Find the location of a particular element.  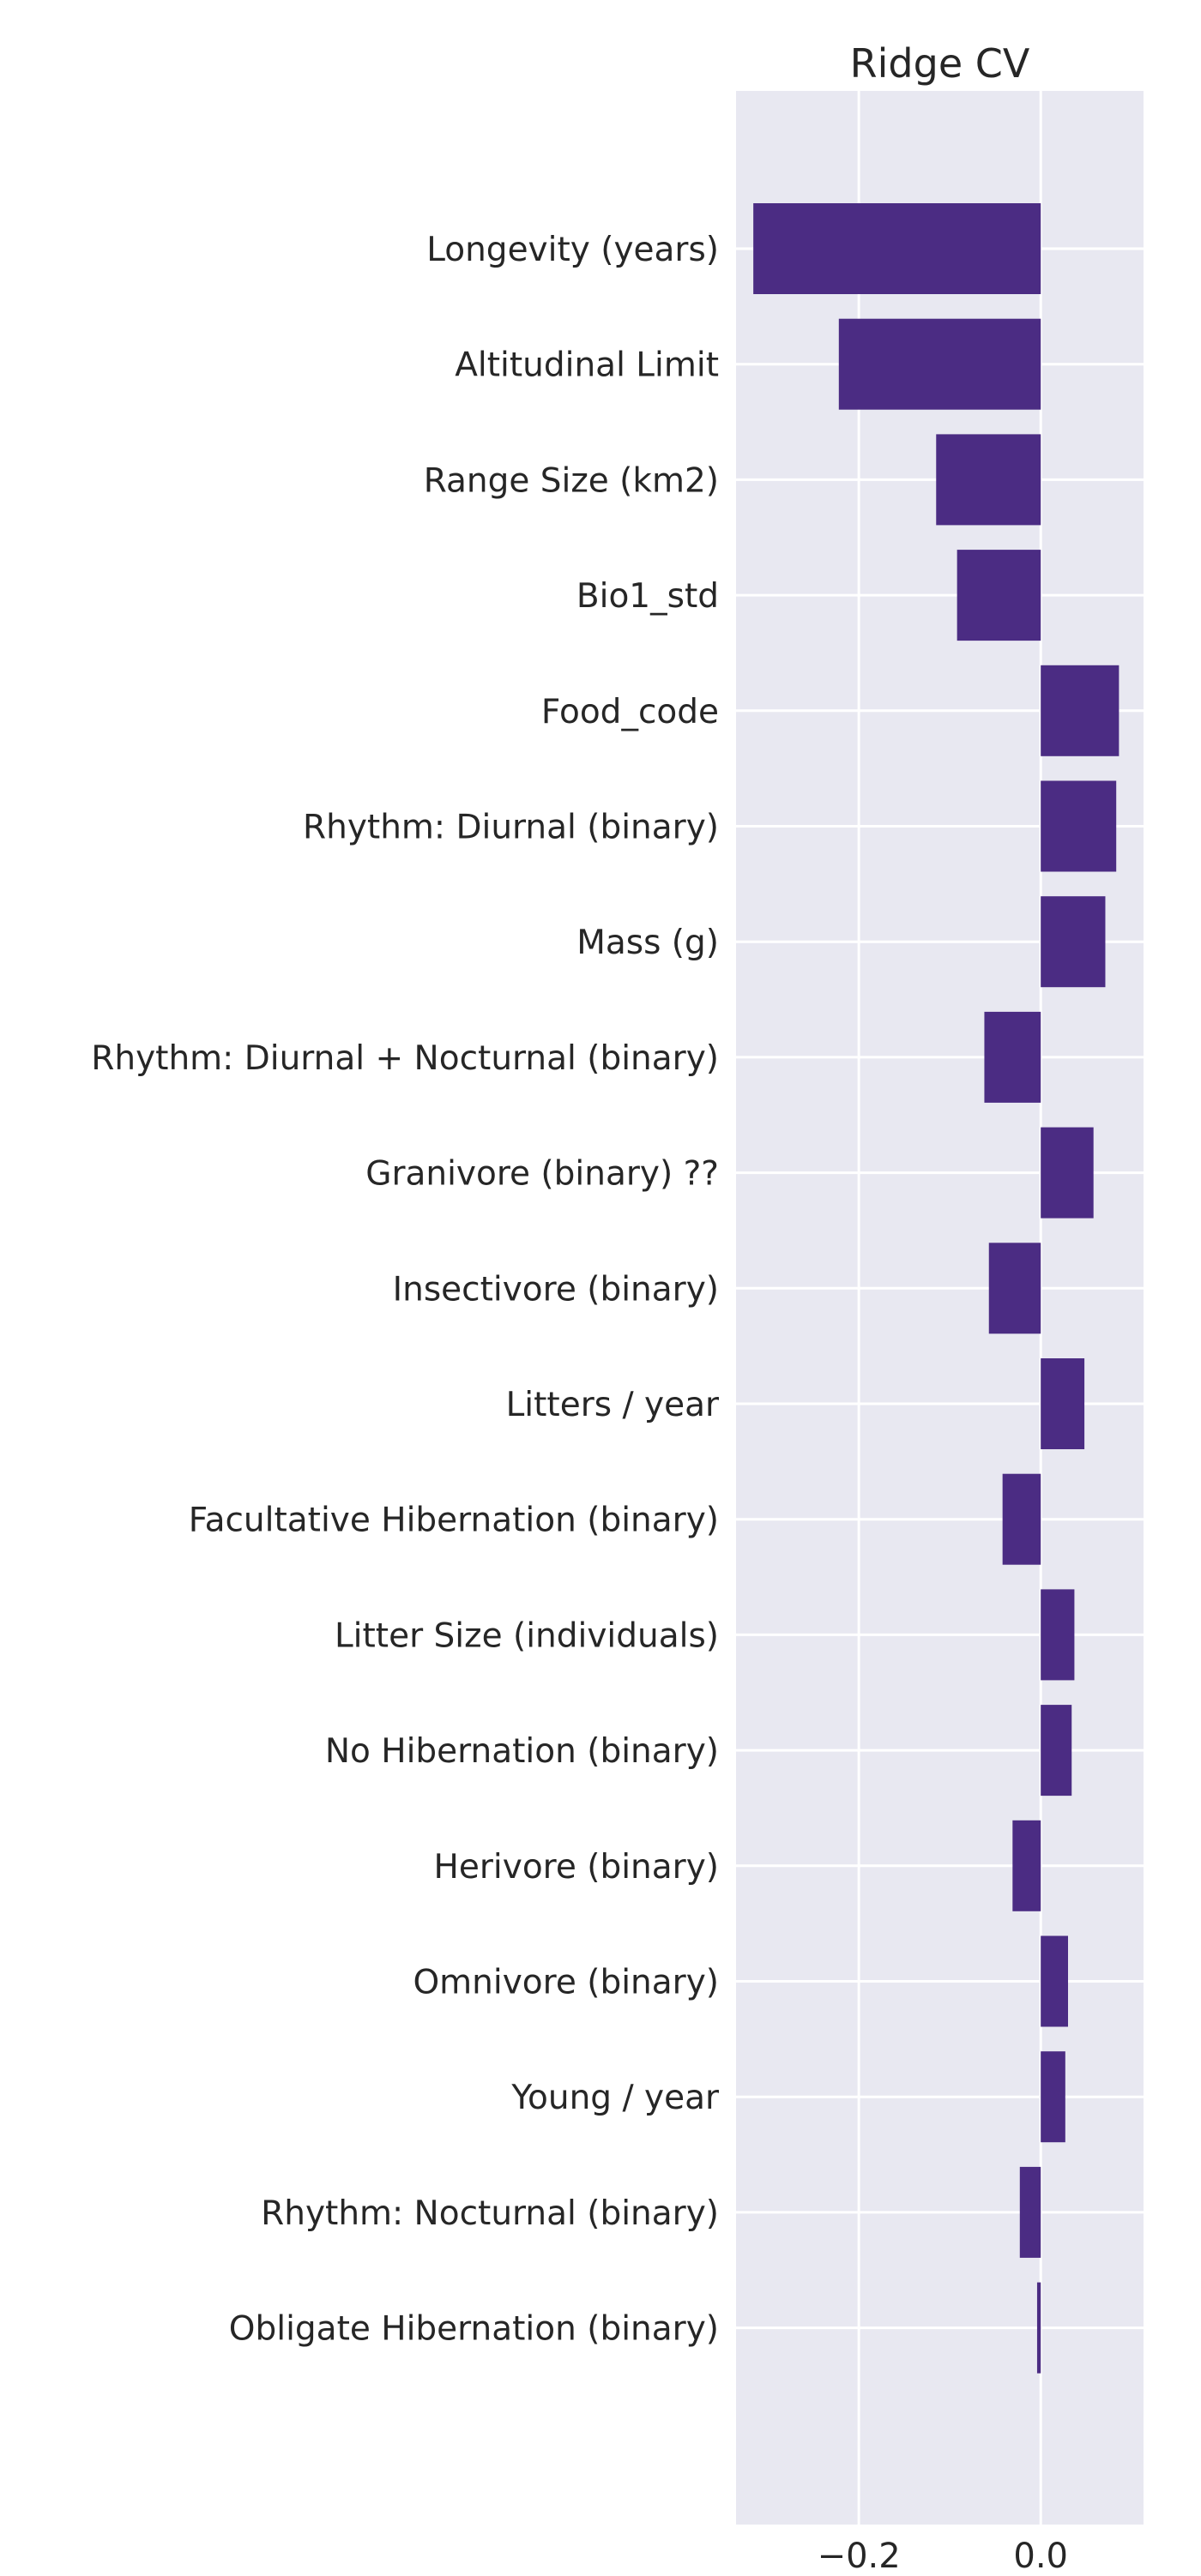

category-label: Herivore (binary) is located at coordinates (576, 1868).